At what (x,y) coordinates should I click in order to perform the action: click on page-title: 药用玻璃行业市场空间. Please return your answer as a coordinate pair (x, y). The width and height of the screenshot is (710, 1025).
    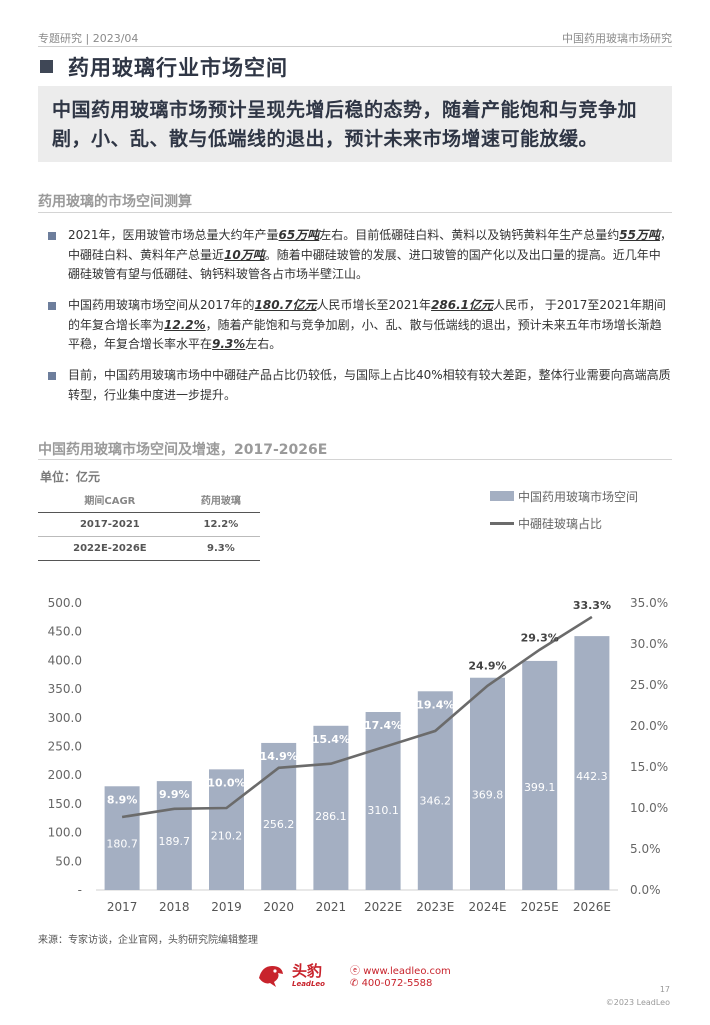
    Looking at the image, I should click on (178, 68).